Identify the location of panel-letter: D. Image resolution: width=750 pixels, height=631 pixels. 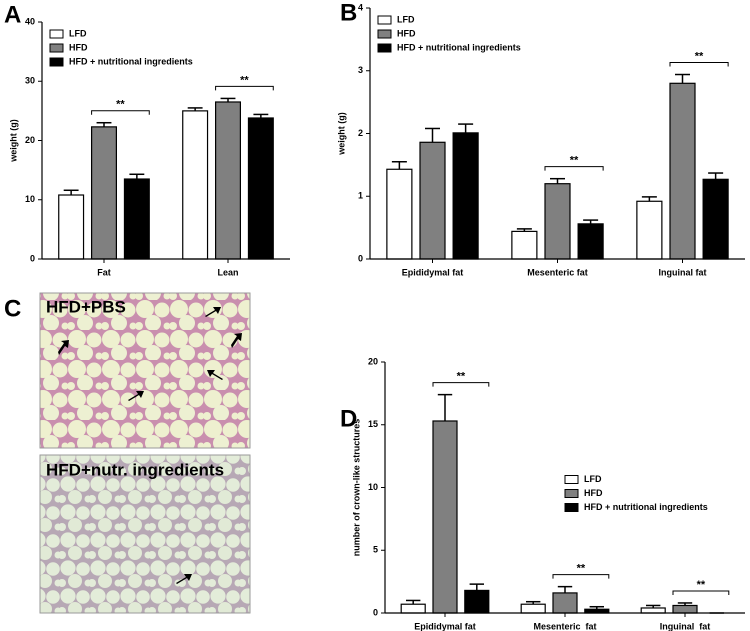
(348, 418).